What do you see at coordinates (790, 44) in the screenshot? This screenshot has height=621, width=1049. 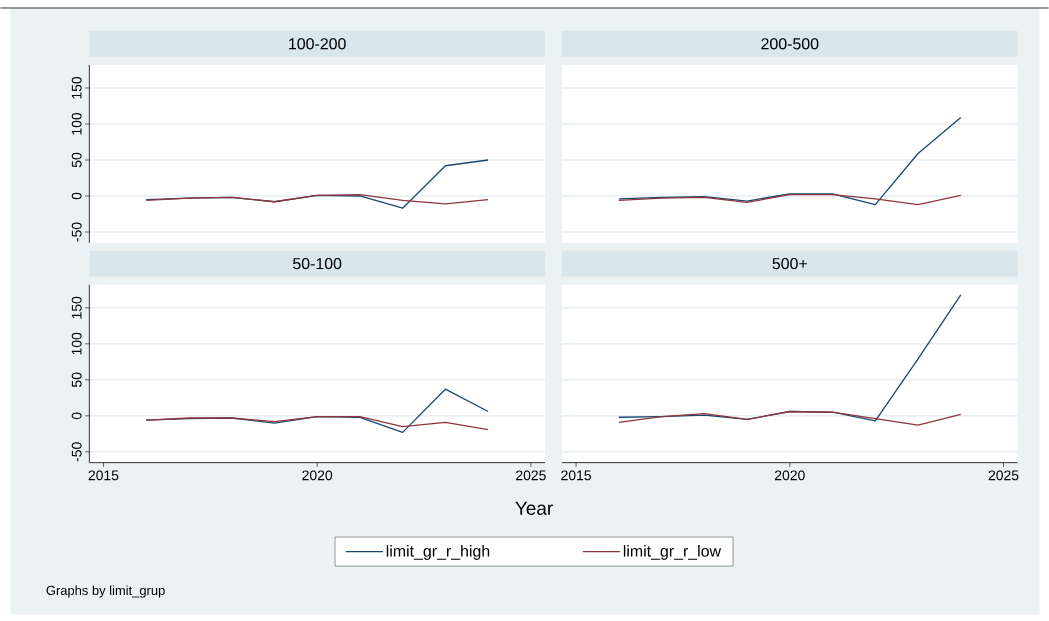 I see `chart-title: 200-500` at bounding box center [790, 44].